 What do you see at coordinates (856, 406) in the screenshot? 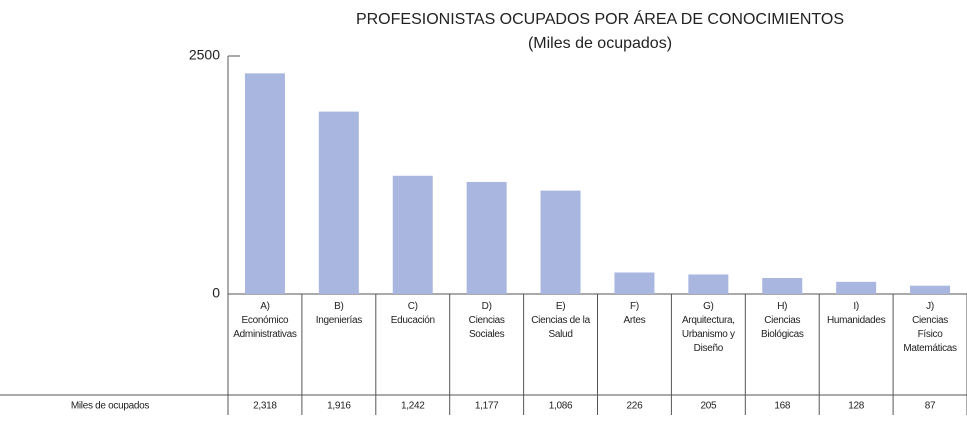
I see `value-label: 128` at bounding box center [856, 406].